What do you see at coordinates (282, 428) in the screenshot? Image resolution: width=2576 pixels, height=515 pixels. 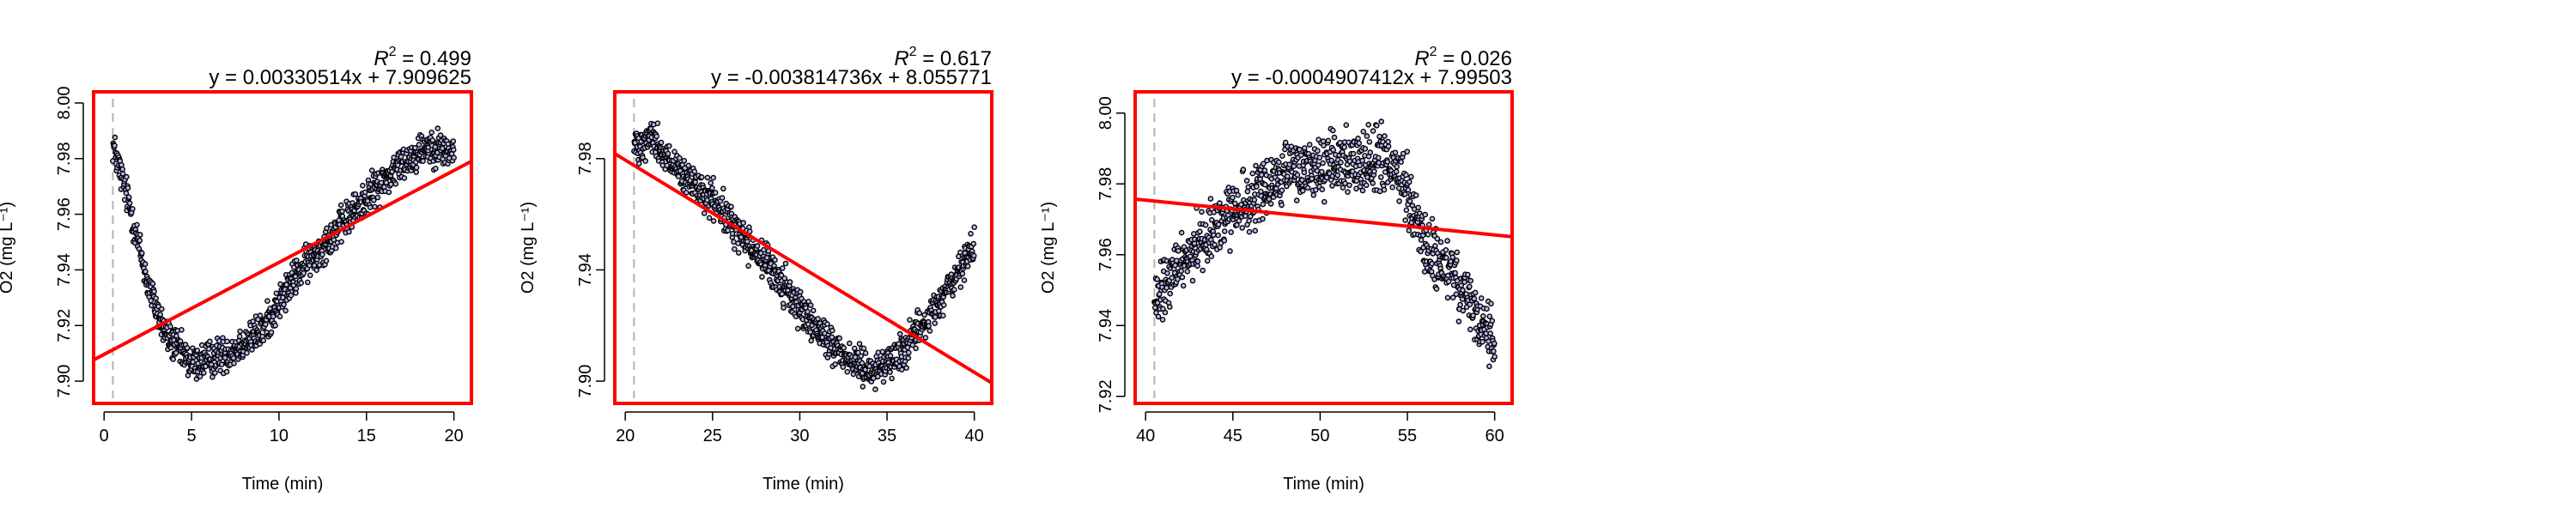 I see `x-axis: 0 5 10 15 20` at bounding box center [282, 428].